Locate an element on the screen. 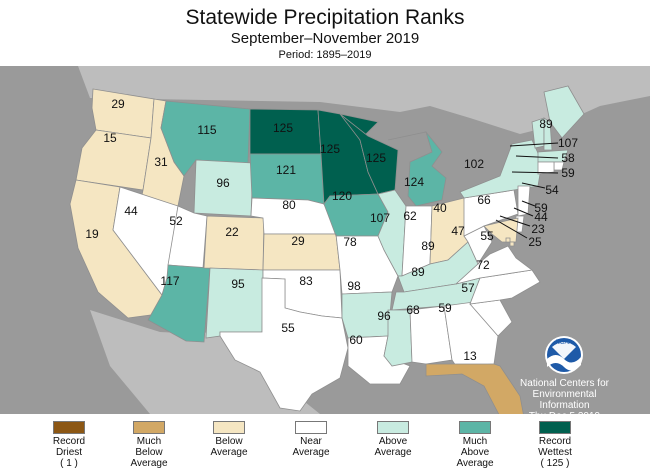 This screenshot has height=475, width=650. rank-label-tx: 55 is located at coordinates (288, 328).